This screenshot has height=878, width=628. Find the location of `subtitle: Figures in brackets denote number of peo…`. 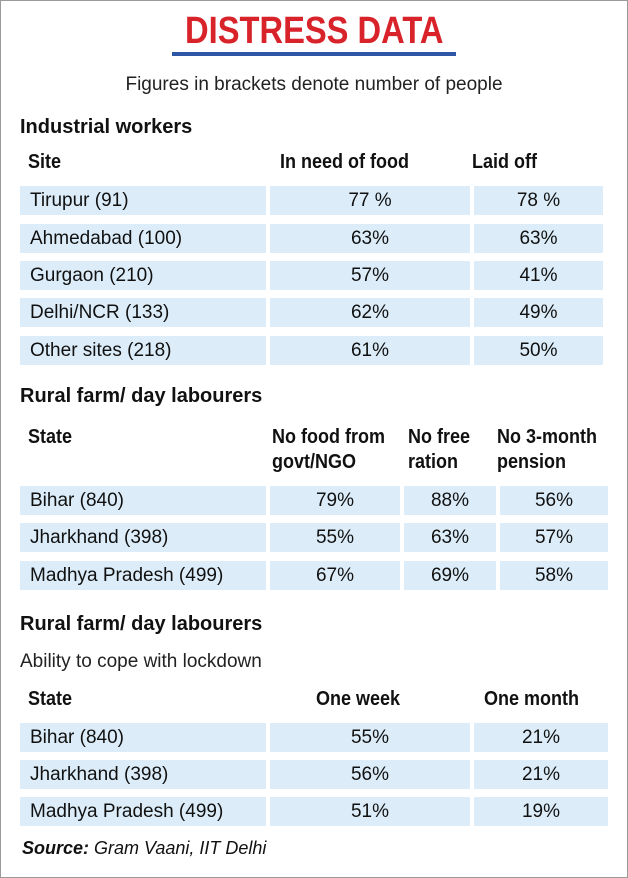

subtitle: Figures in brackets denote number of peo… is located at coordinates (314, 84).